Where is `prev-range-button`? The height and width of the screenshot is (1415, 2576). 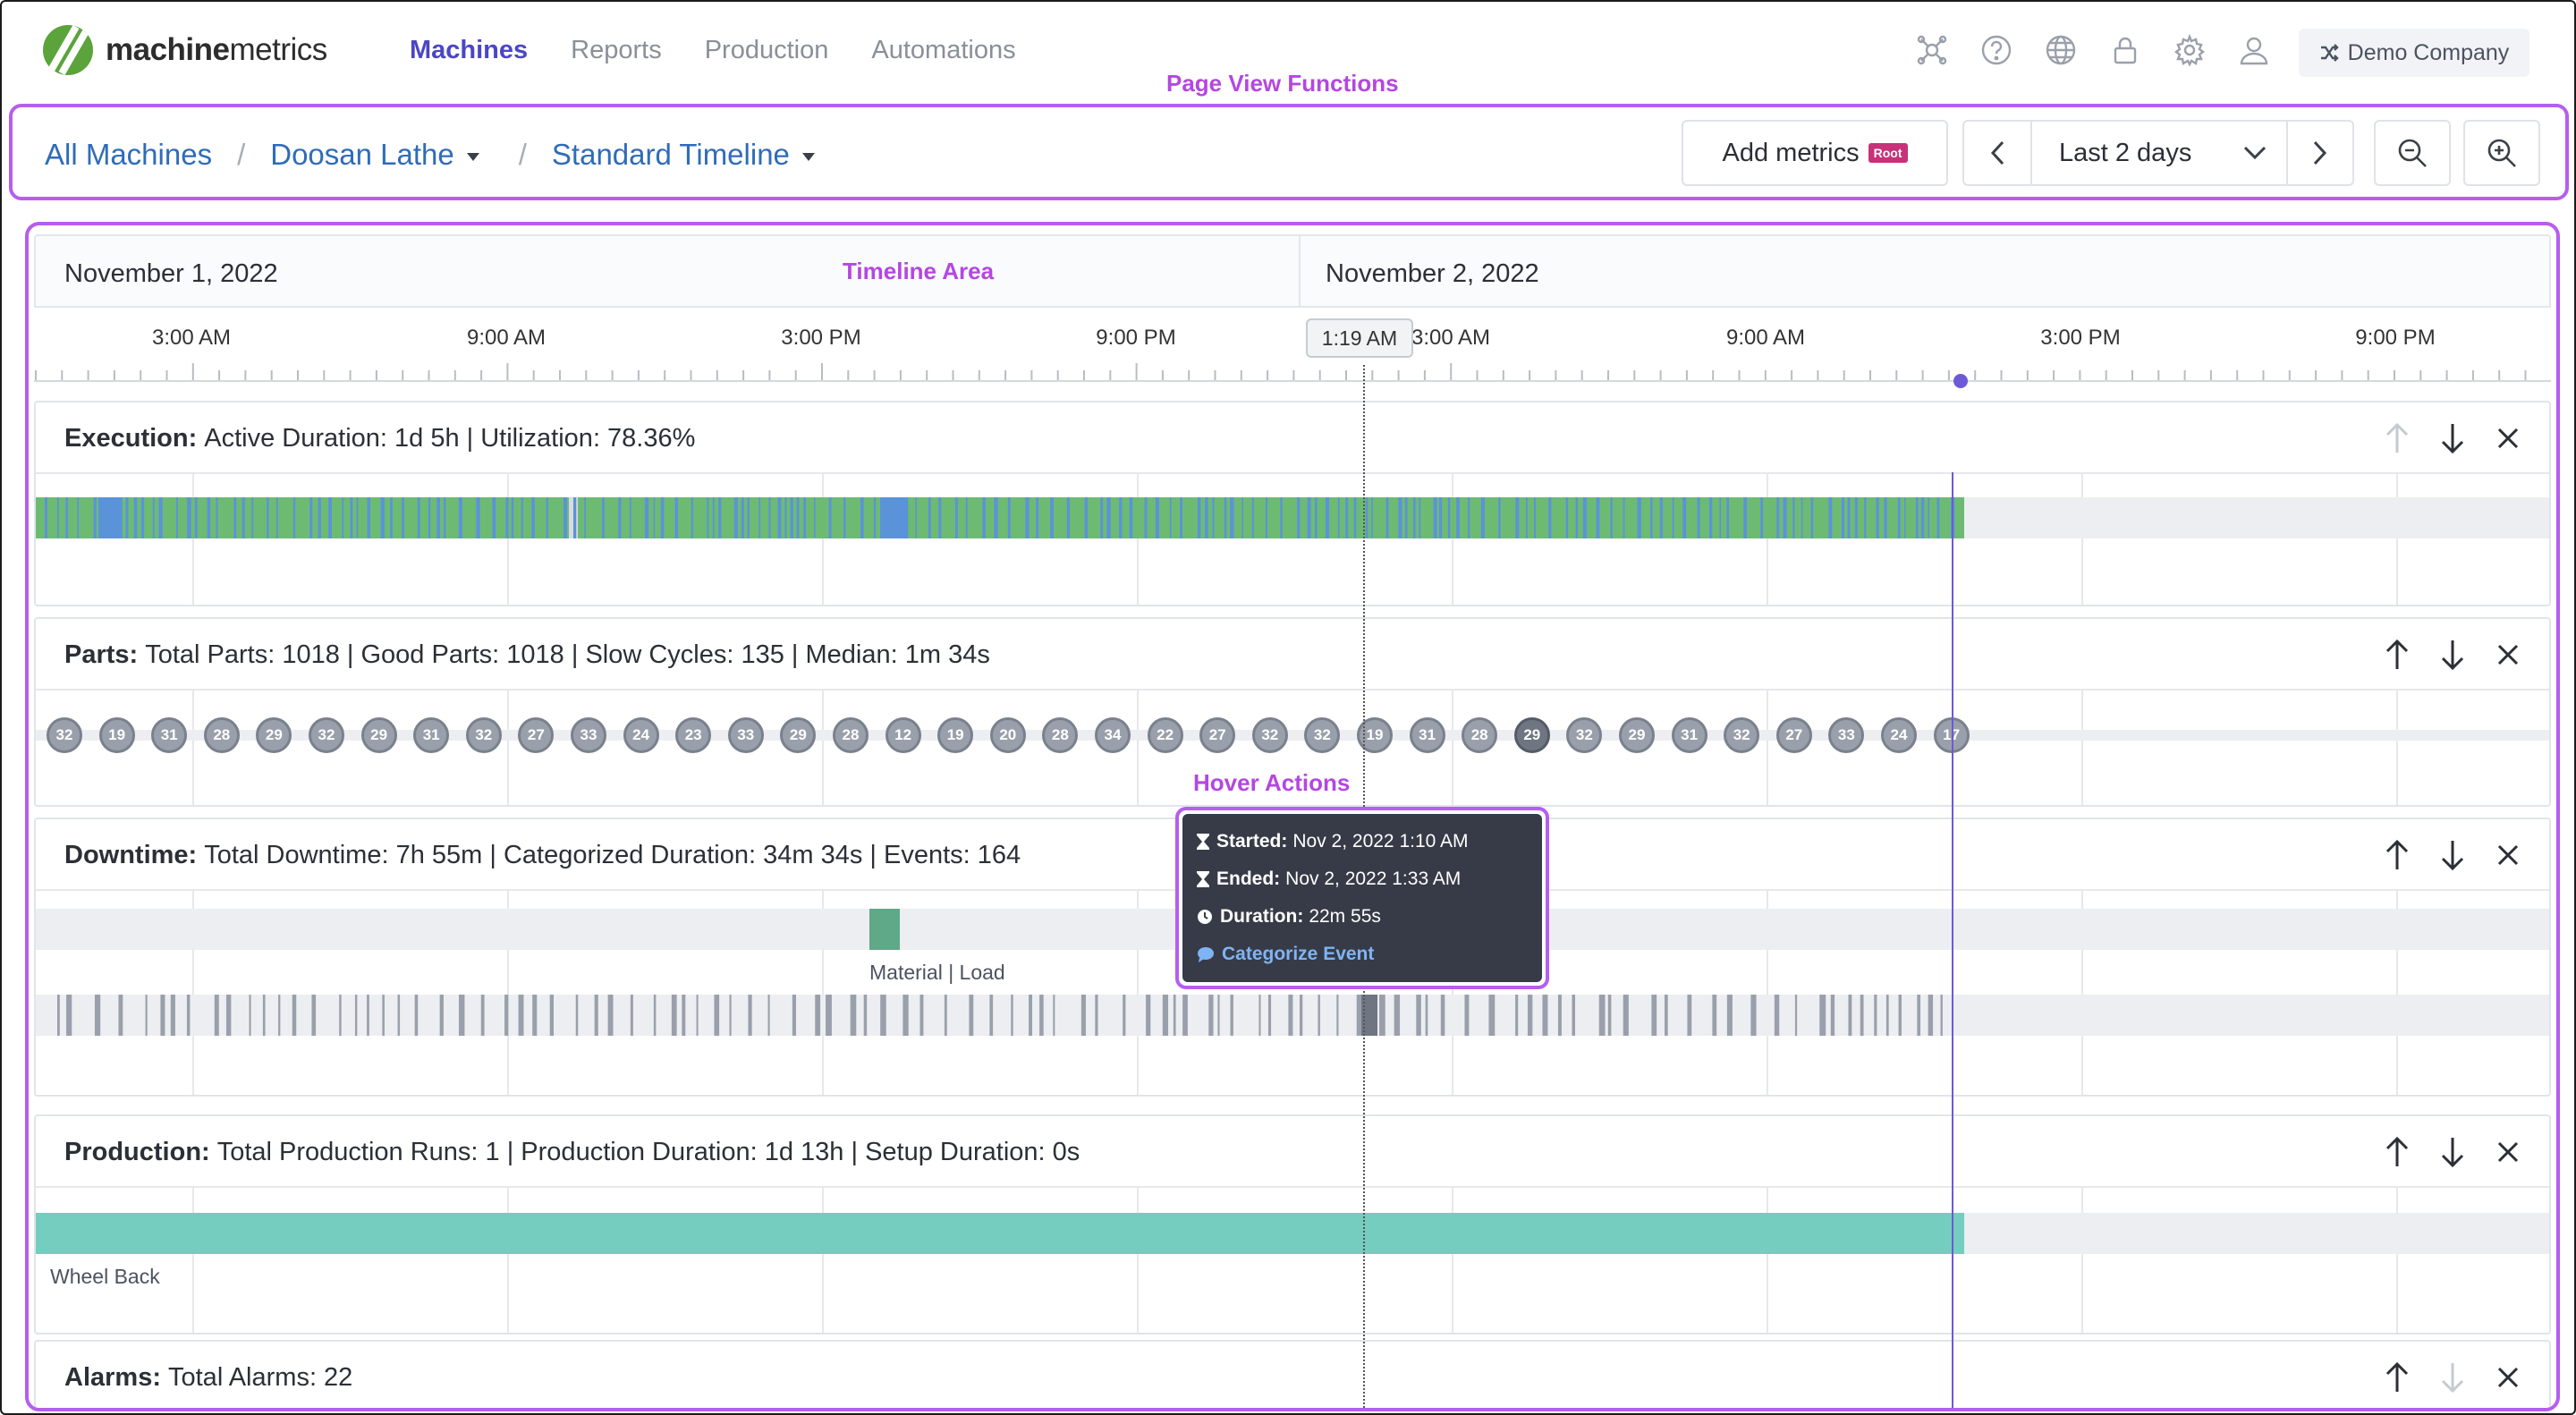 prev-range-button is located at coordinates (1998, 153).